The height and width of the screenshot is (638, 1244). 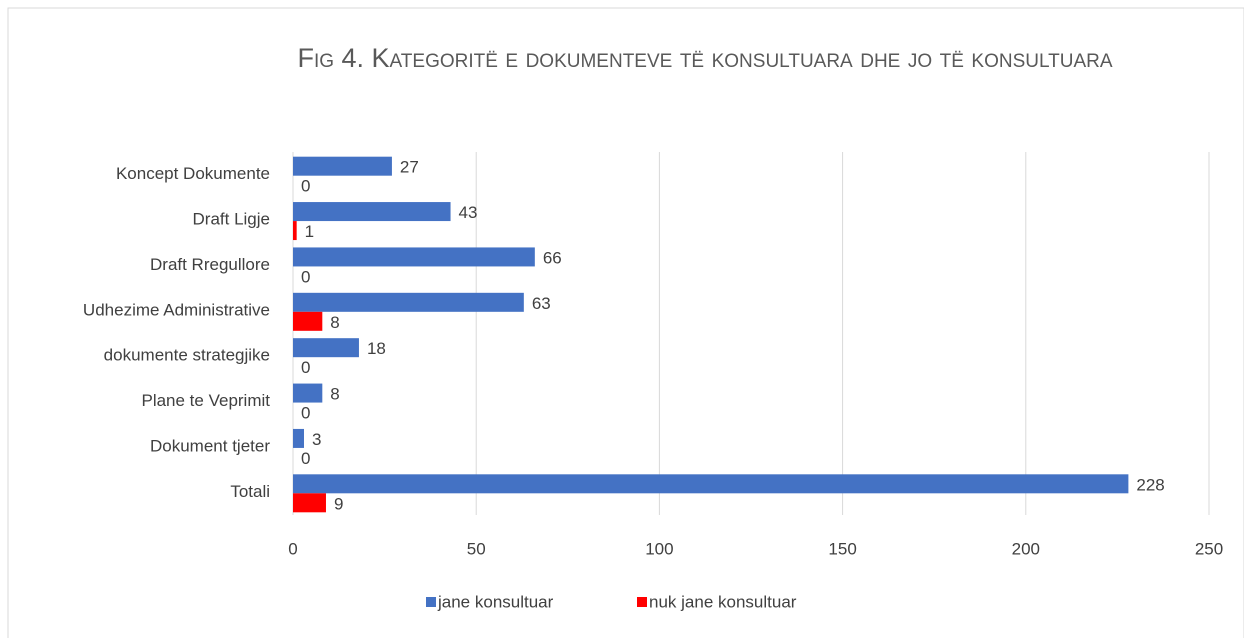 I want to click on y-tick-label: dokumente strategjike, so click(x=187, y=355).